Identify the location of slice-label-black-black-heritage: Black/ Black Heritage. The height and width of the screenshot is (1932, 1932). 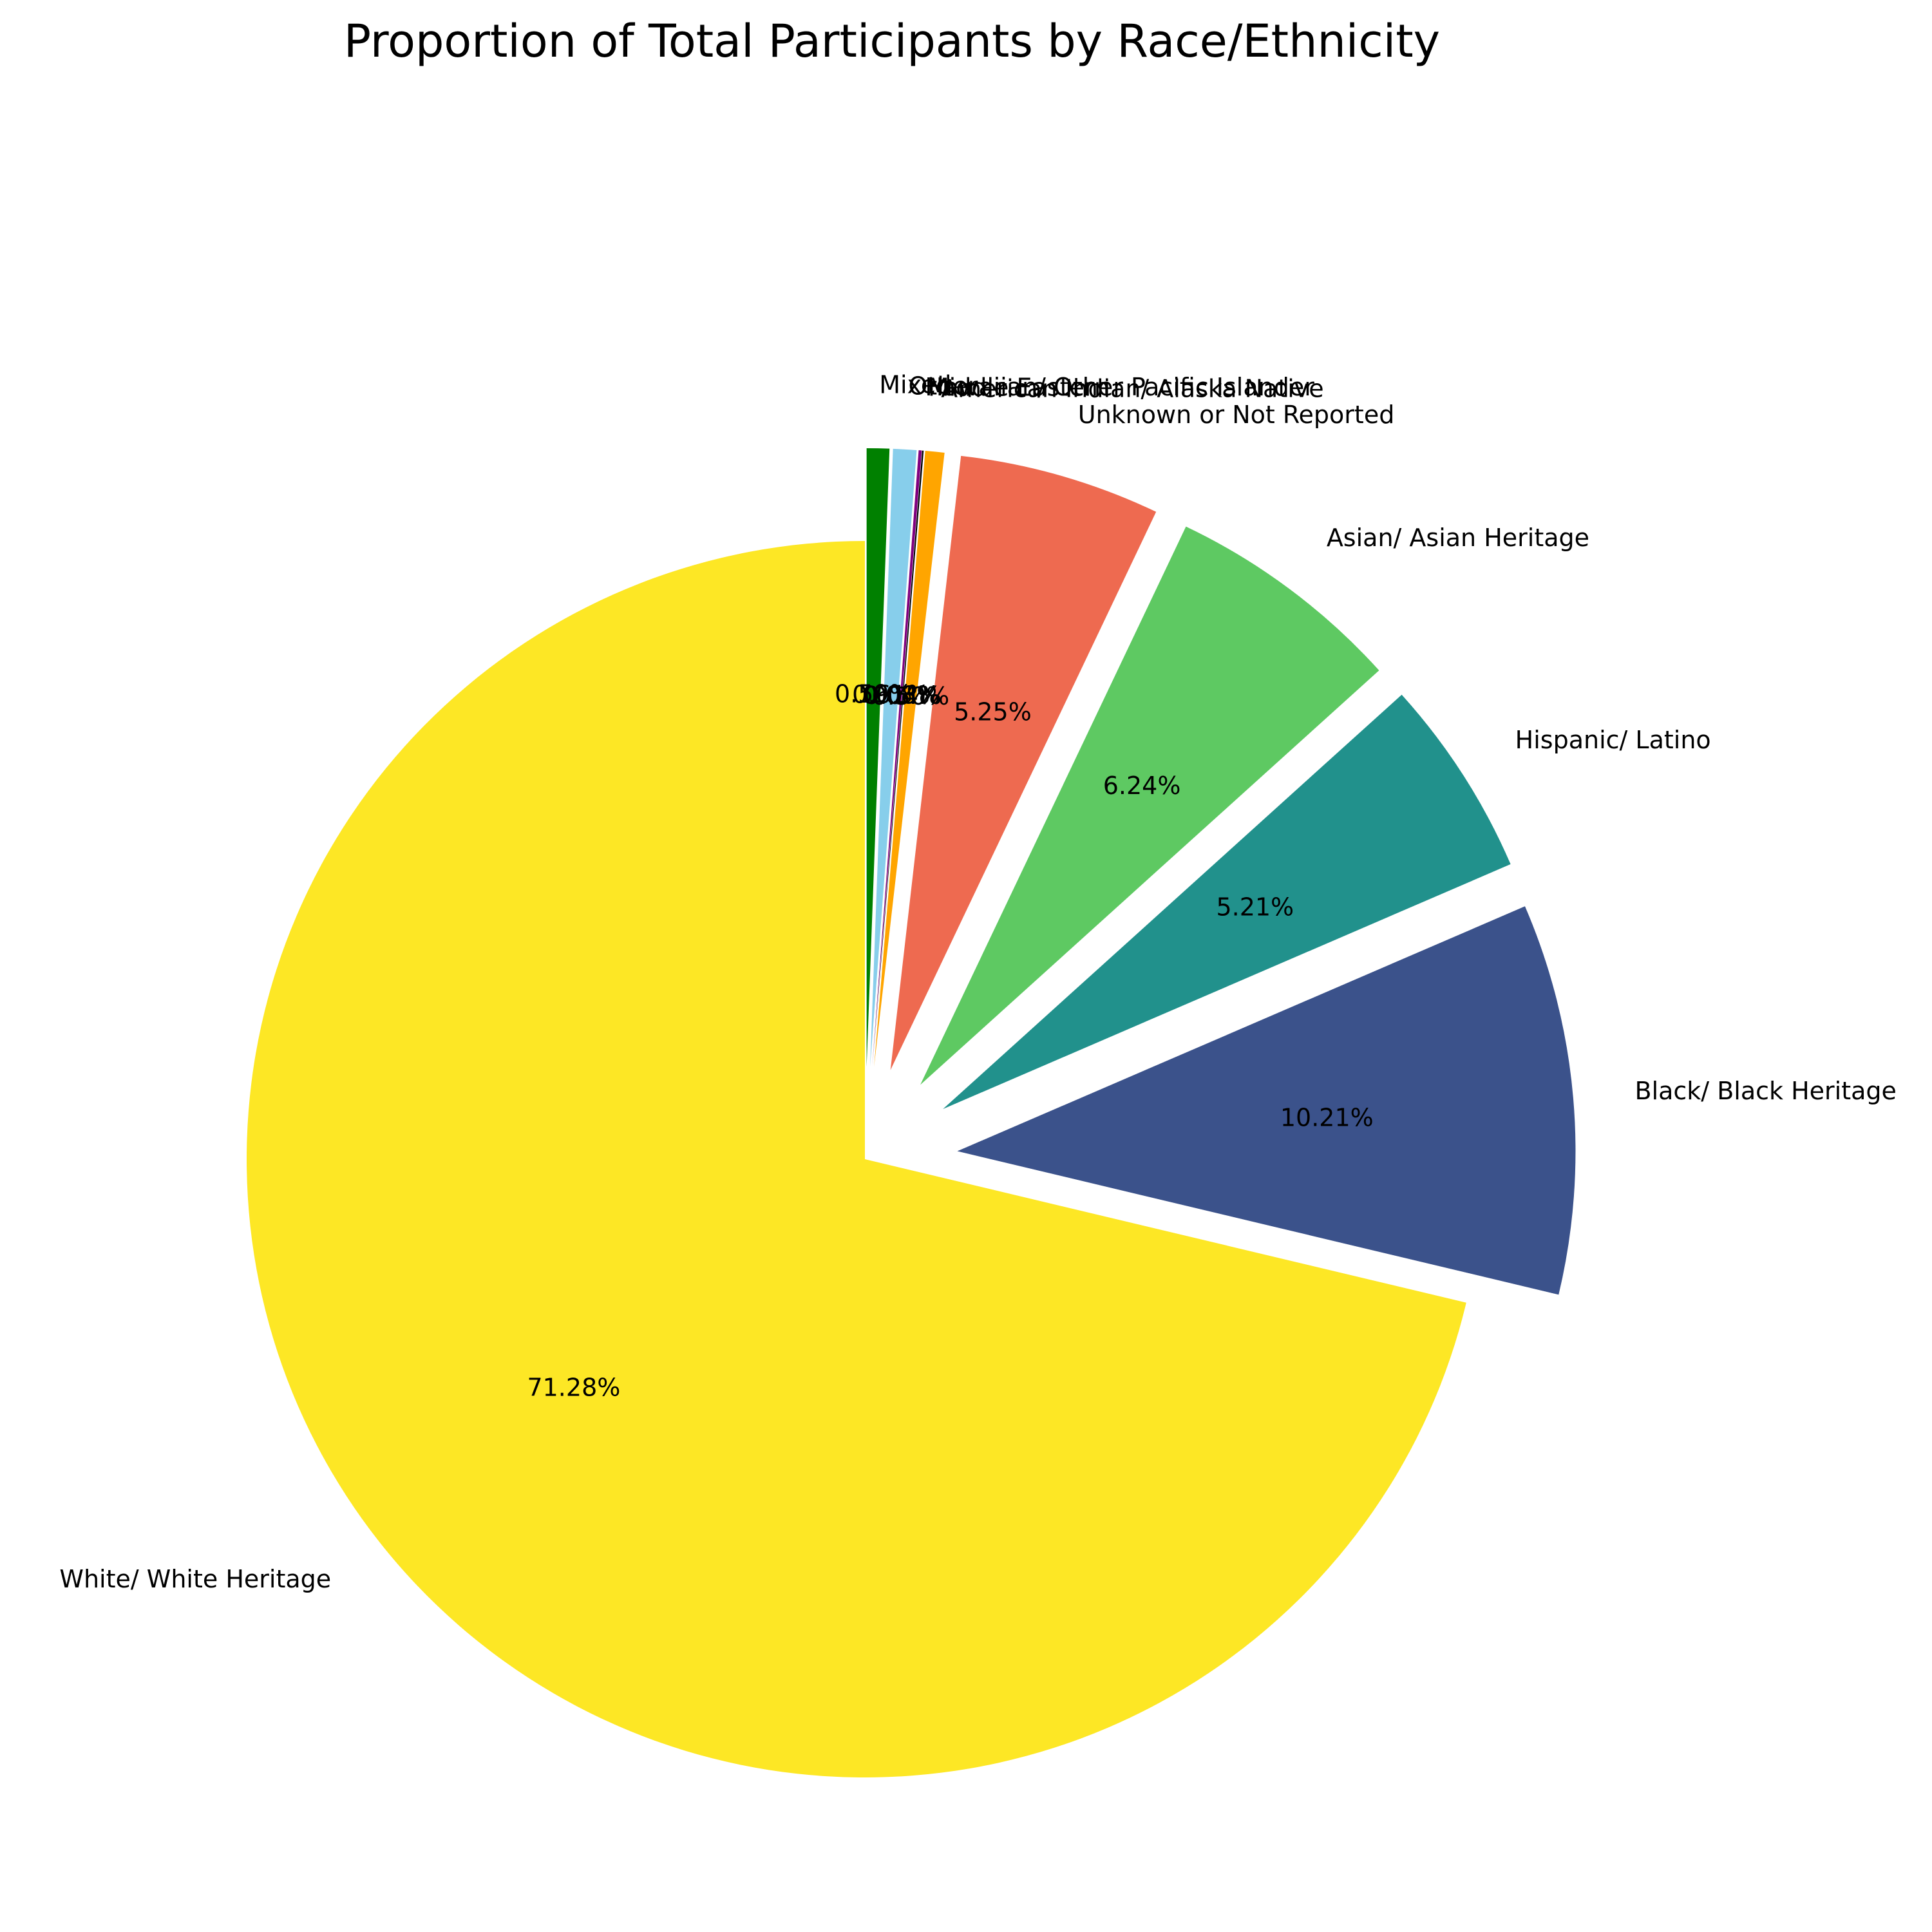
(1766, 1091).